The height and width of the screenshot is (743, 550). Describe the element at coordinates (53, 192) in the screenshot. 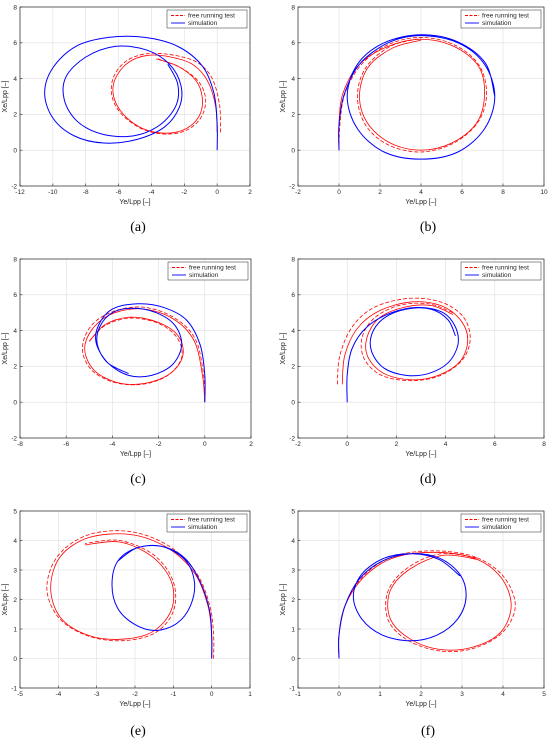

I see `x-tick-label: -10` at that location.